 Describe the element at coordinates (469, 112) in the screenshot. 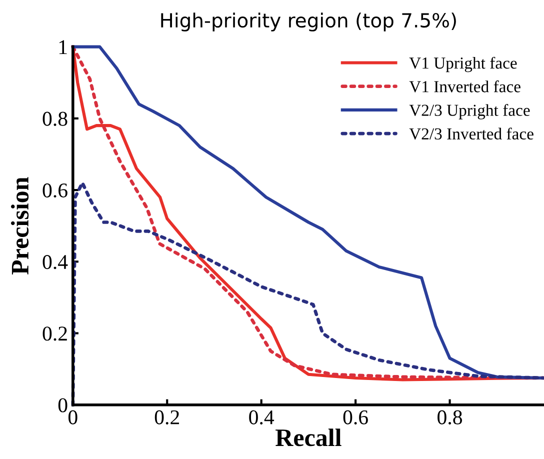

I see `legend-label: V2/3 Upright face` at that location.